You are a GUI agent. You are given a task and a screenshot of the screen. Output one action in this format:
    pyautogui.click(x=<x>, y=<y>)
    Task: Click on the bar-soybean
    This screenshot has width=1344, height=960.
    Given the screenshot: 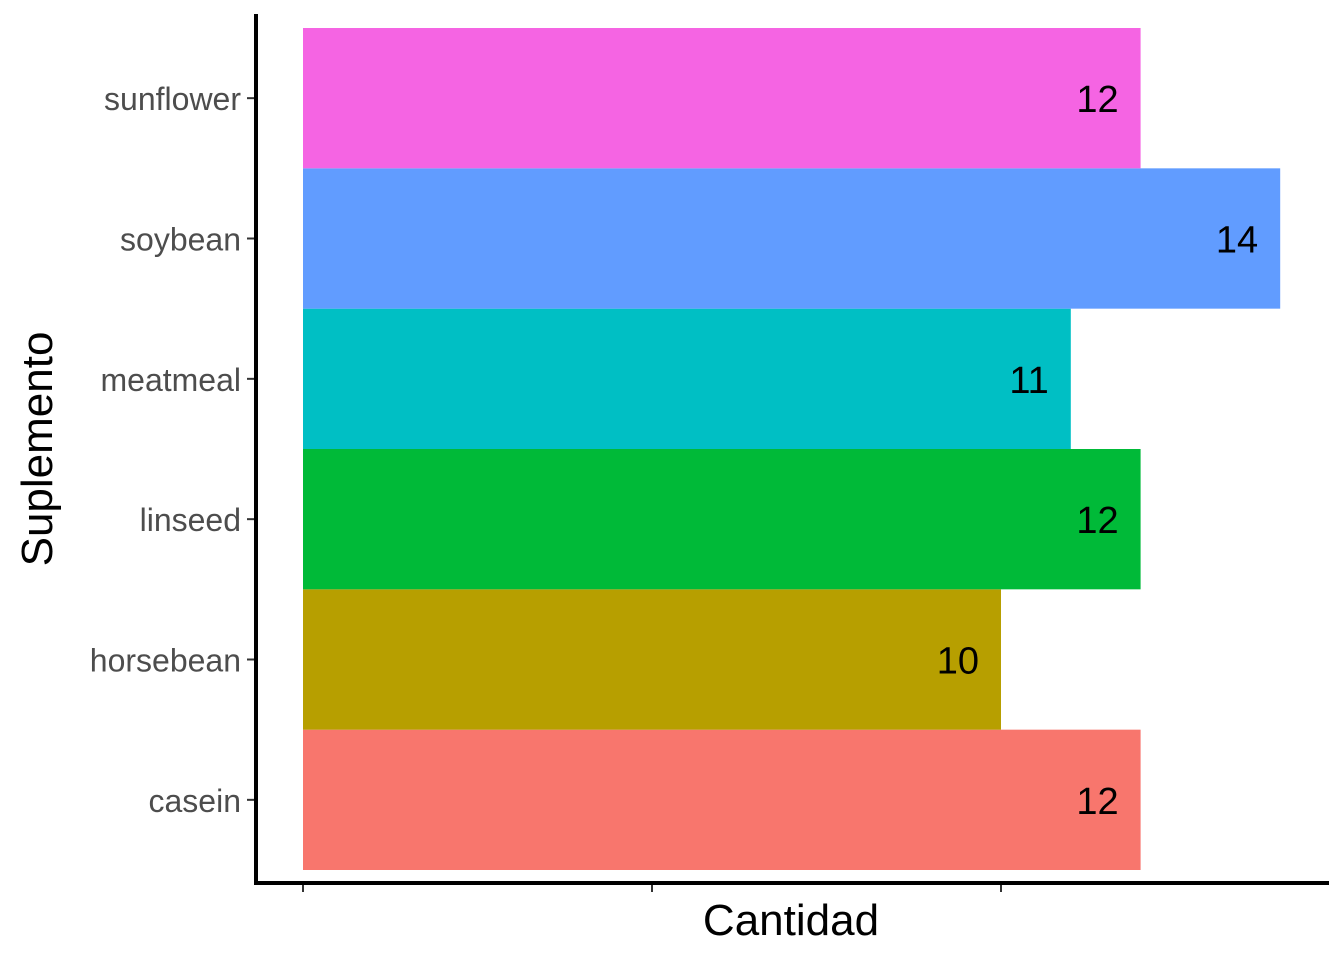 What is the action you would take?
    pyautogui.click(x=792, y=238)
    